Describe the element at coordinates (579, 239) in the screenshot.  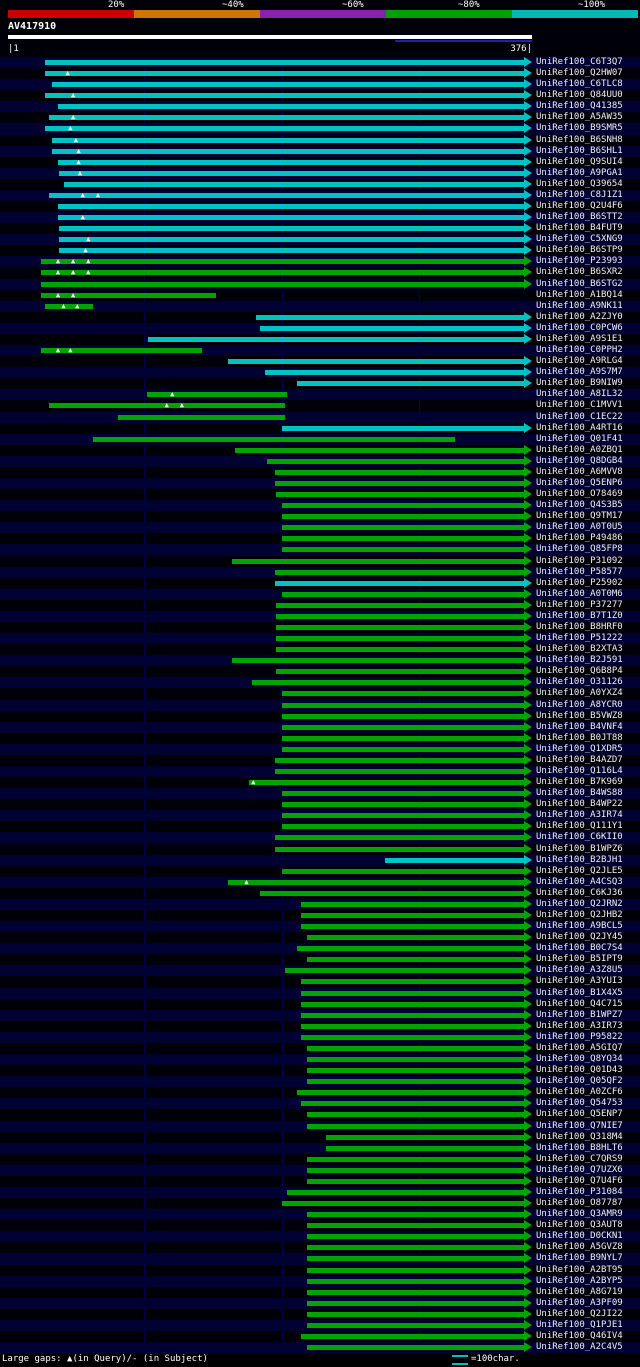
I see `hit-id-label: UniRef100_C5XNG9` at that location.